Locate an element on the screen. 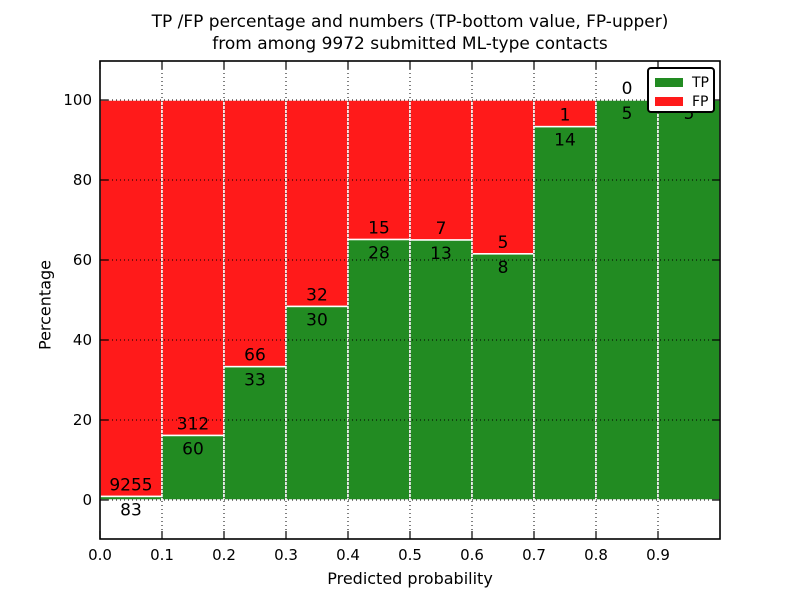 Image resolution: width=800 pixels, height=600 pixels. svg-text: 0.8 is located at coordinates (596, 555).